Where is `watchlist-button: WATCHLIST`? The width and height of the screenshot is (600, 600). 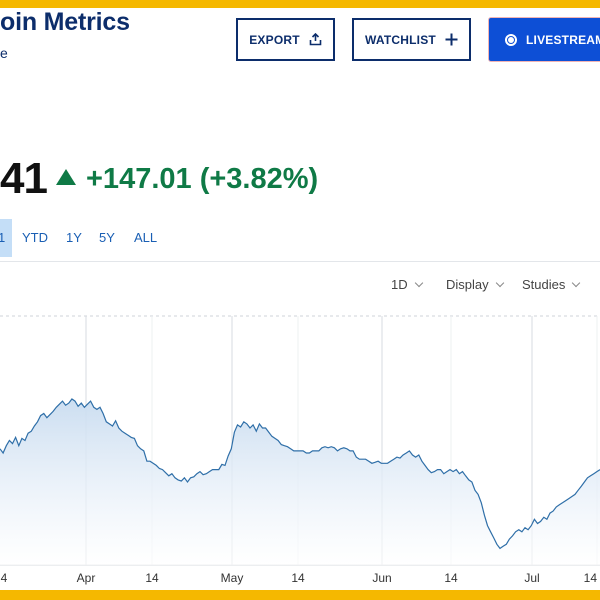 watchlist-button: WATCHLIST is located at coordinates (411, 39).